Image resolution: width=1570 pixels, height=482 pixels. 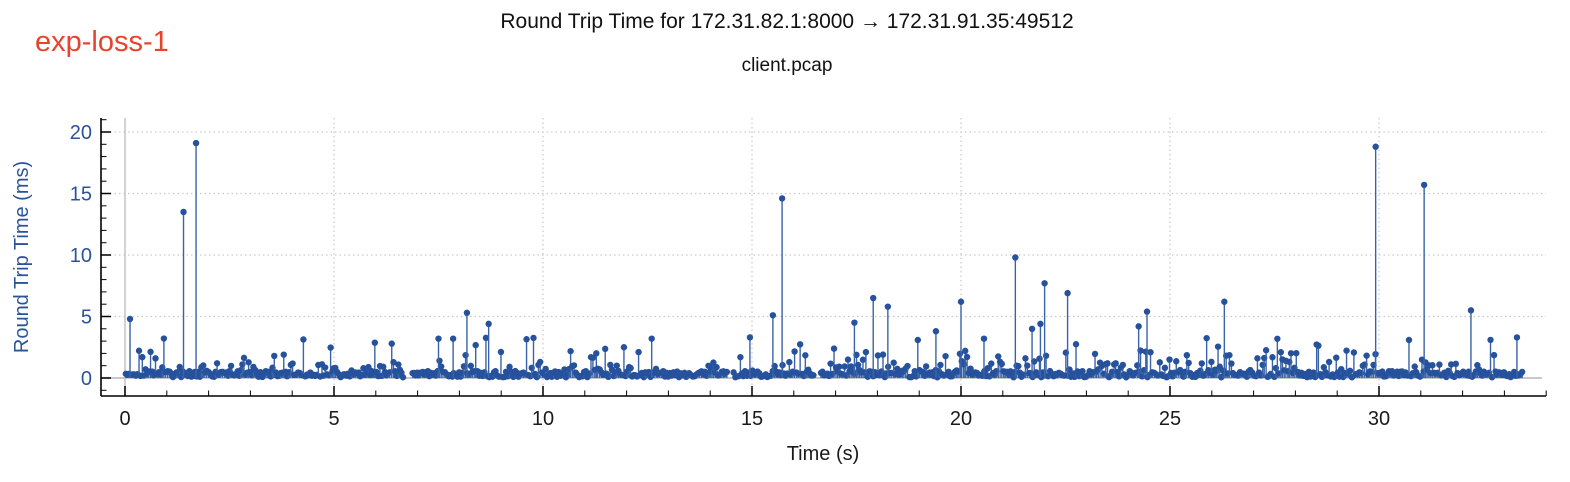 I want to click on x-tick-labels: 0 5 10 15 20 25 30, so click(x=754, y=419).